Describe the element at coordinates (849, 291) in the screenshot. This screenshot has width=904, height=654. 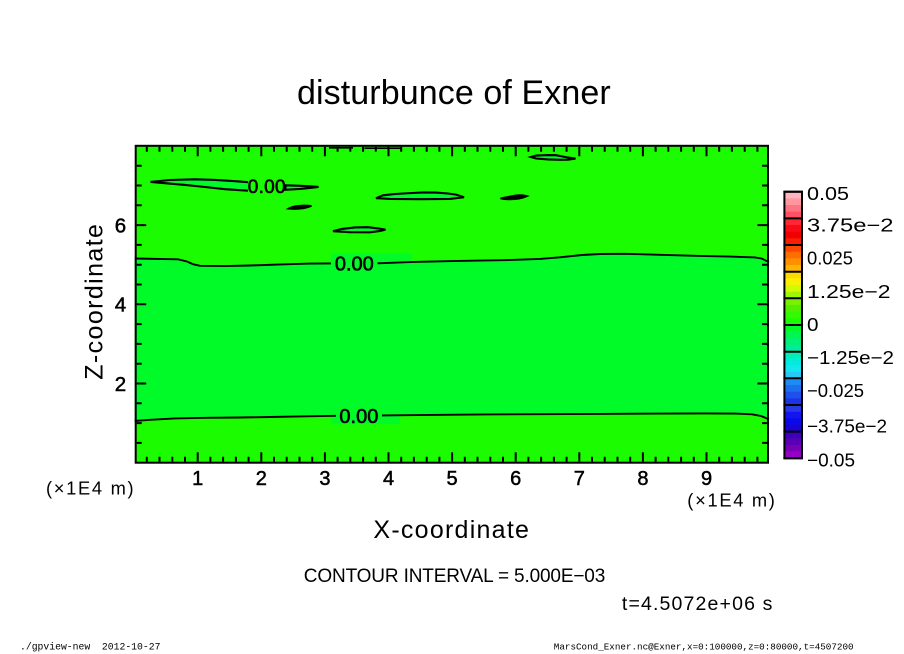
I see `svg-text: 1.25e−2` at that location.